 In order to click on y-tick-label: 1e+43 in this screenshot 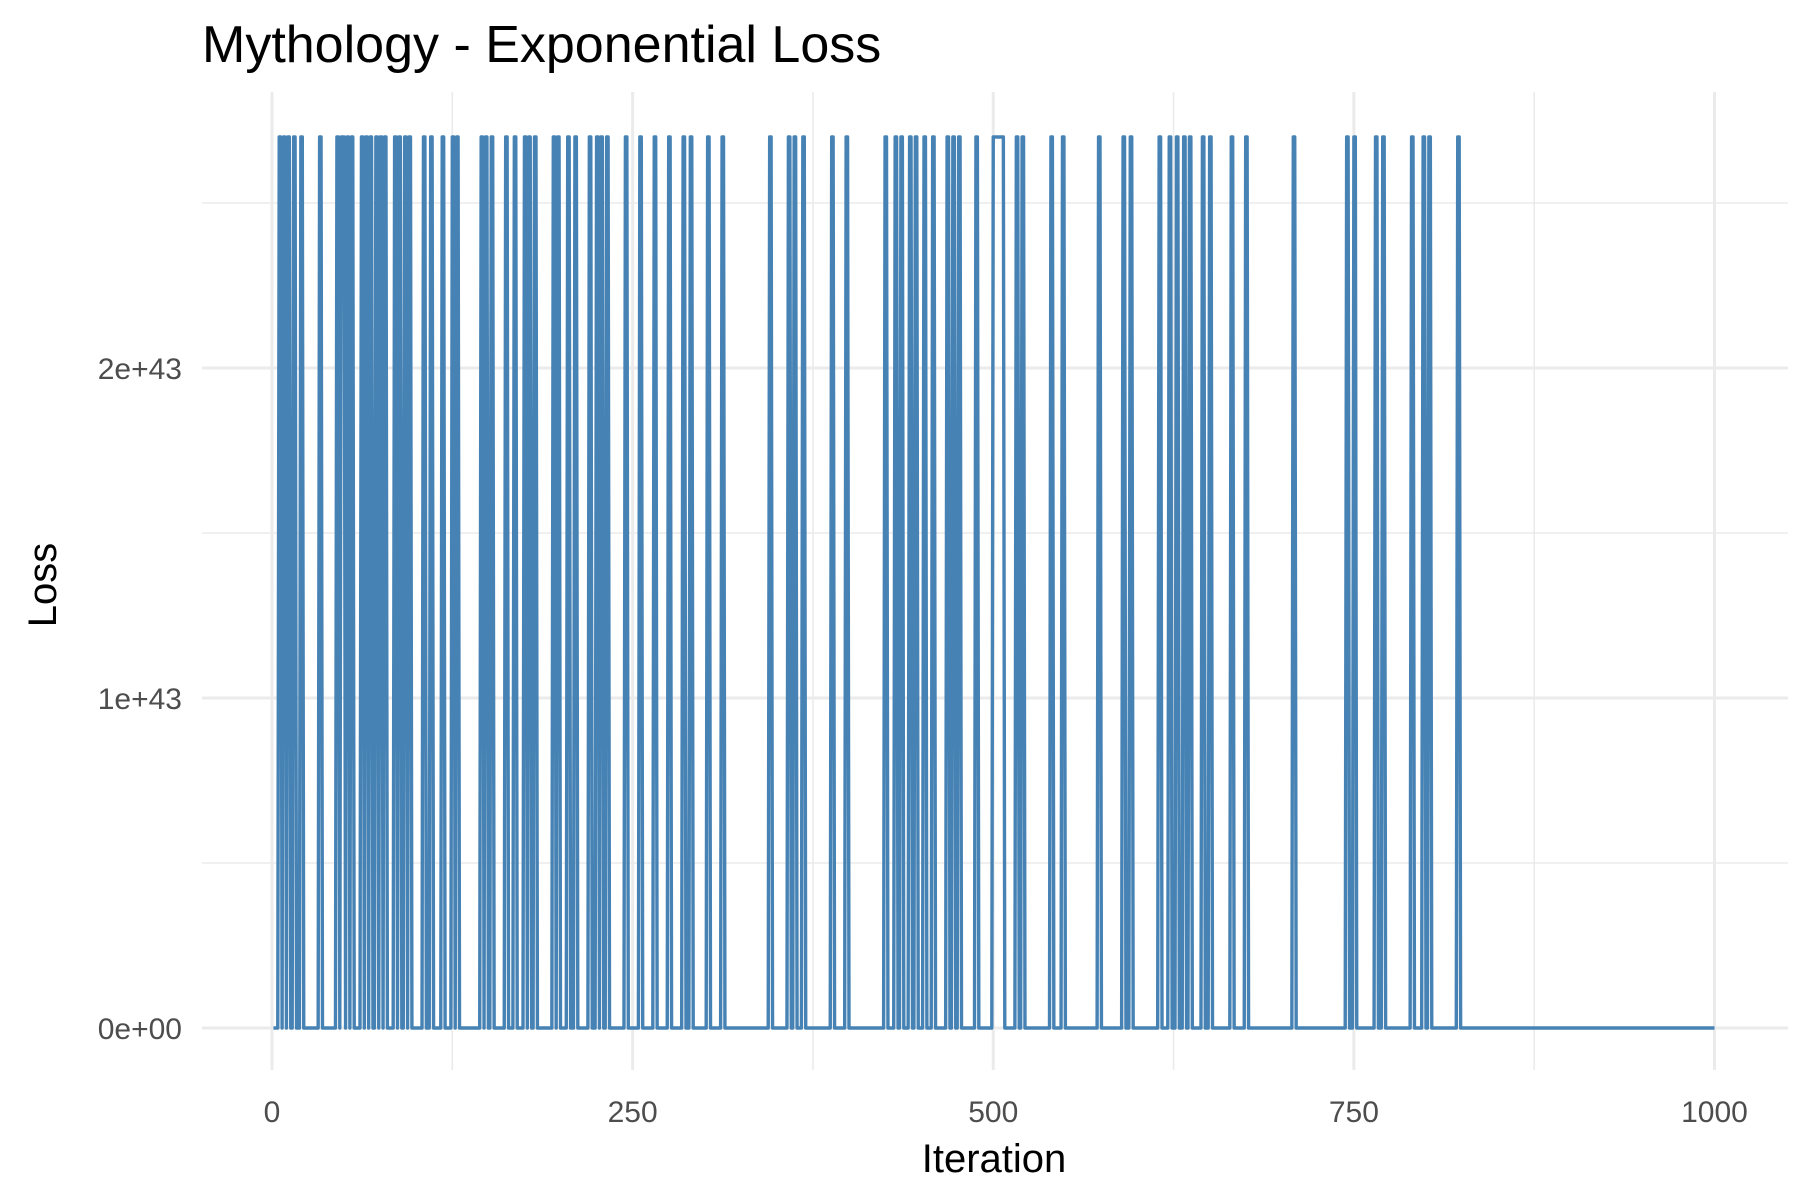, I will do `click(140, 699)`.